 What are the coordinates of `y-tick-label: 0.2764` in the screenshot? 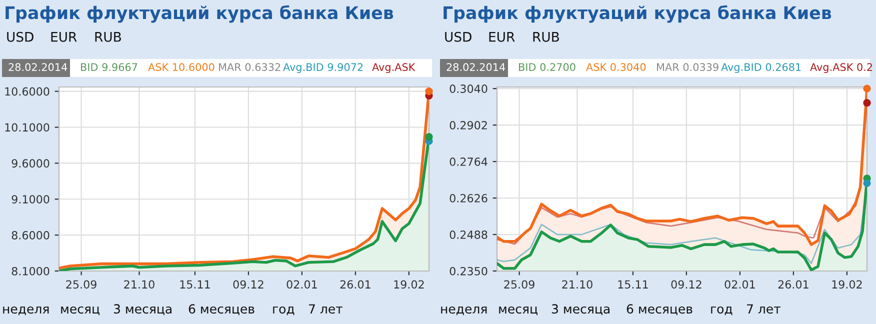 It's located at (469, 162).